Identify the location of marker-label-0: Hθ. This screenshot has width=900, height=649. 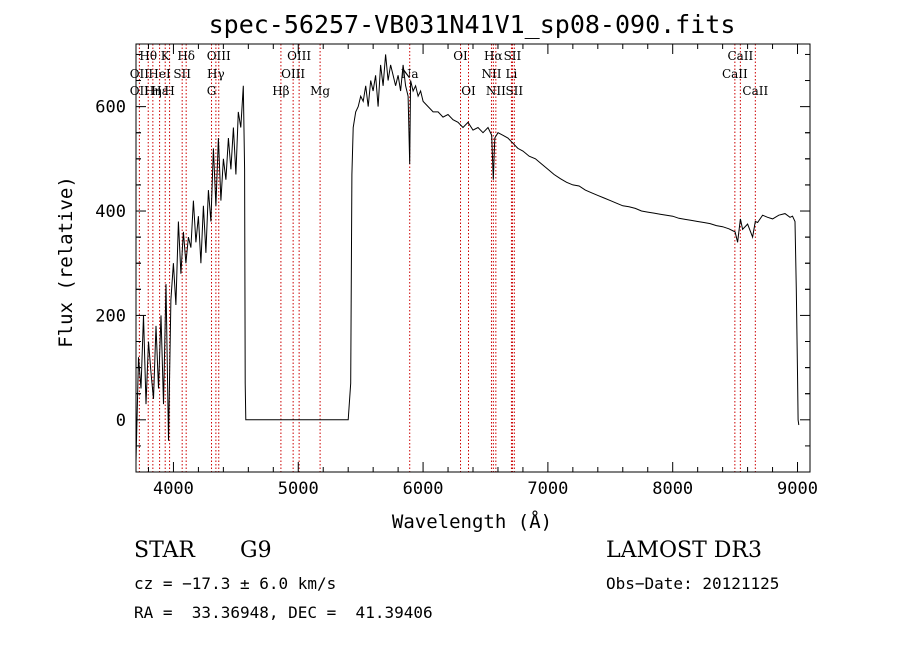
(148, 56).